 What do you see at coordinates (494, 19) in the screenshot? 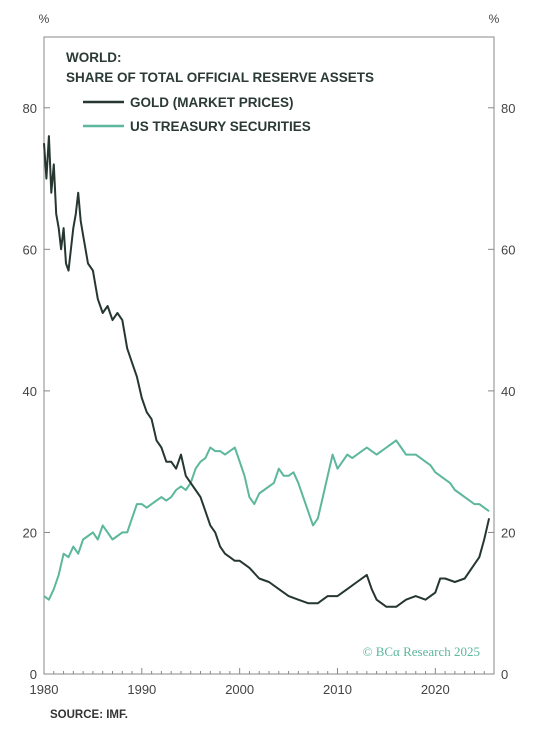
I see `y-unit-right: %` at bounding box center [494, 19].